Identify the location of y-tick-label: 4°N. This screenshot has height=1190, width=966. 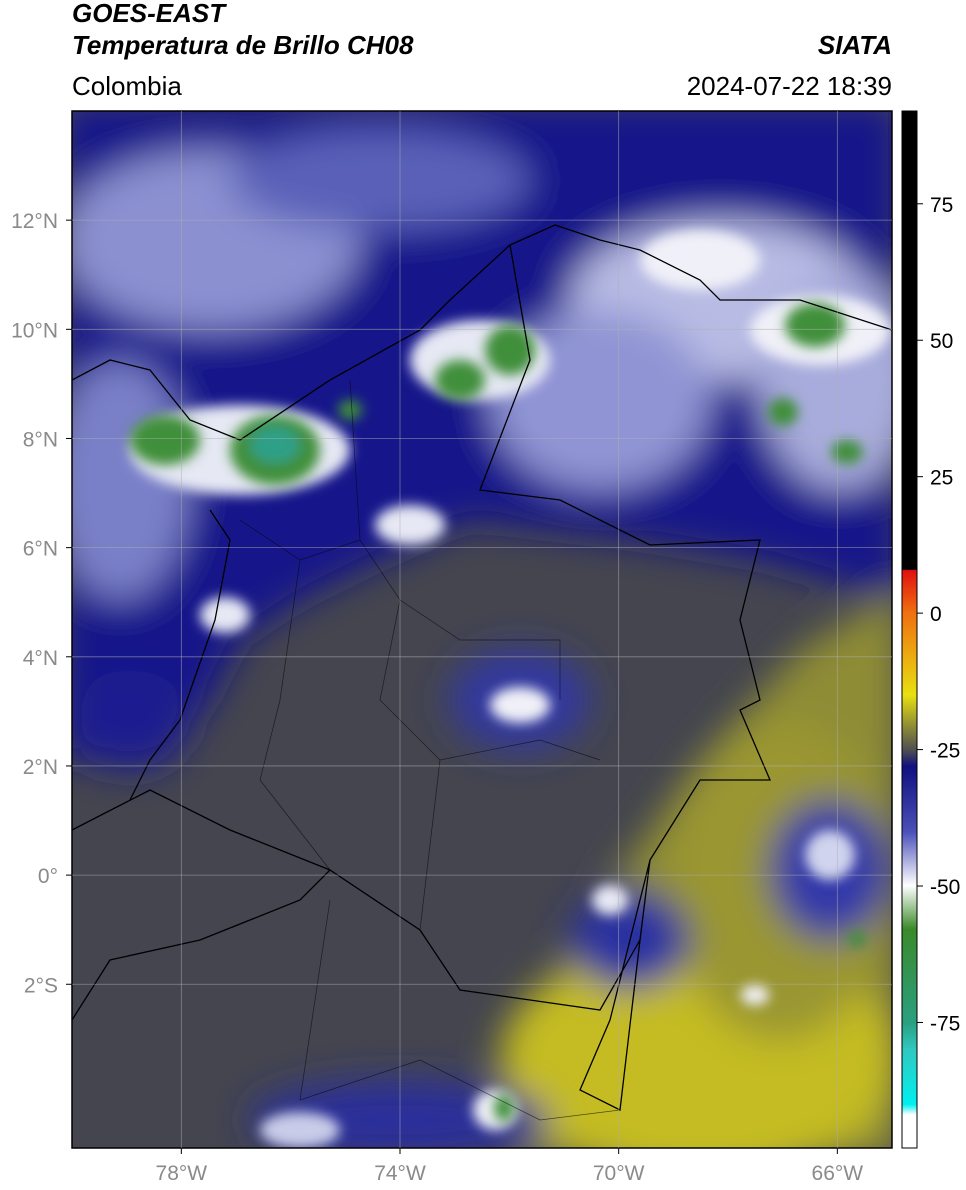
(40, 658).